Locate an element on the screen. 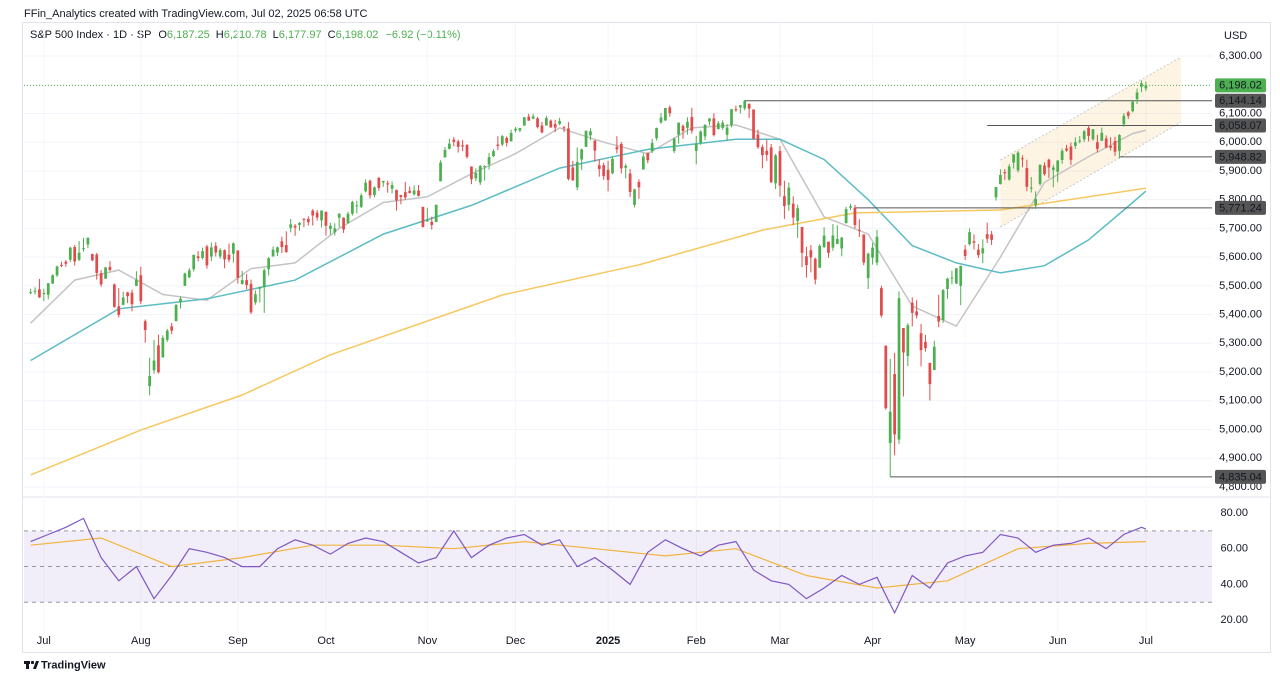  x-tick-label: May is located at coordinates (965, 641).